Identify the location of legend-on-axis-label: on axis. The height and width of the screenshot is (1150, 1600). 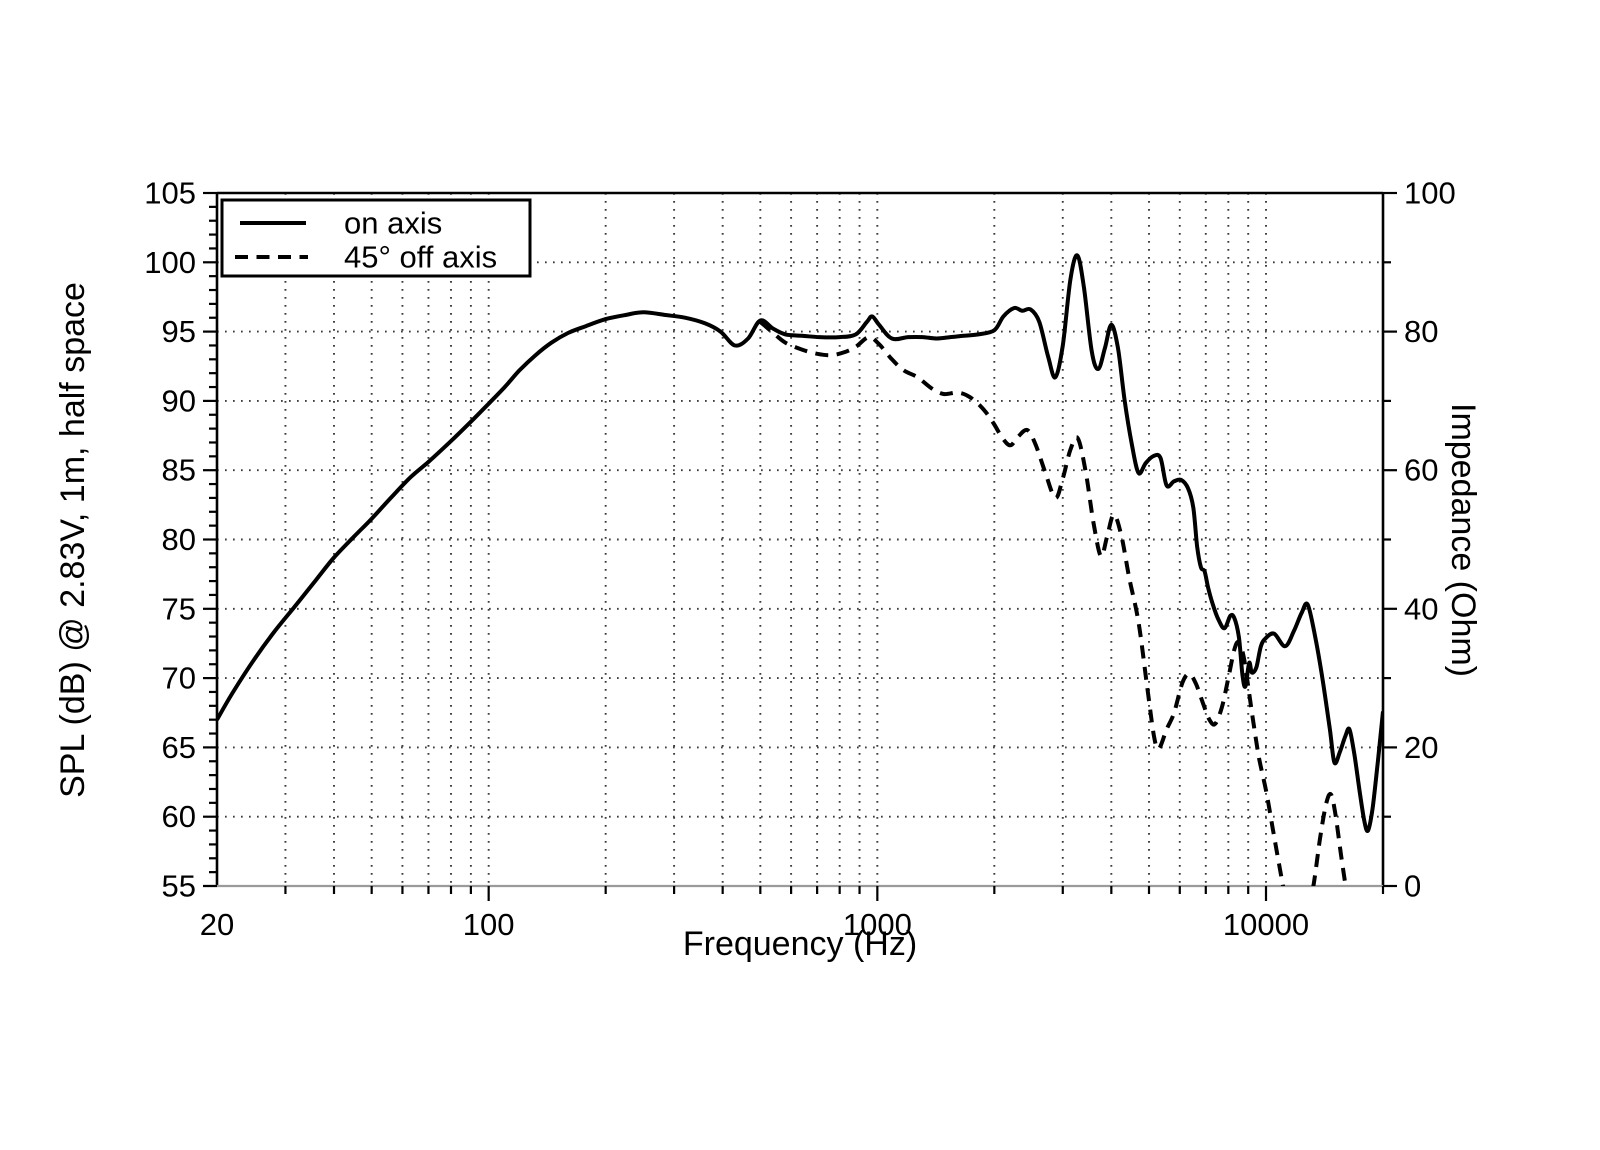
(393, 223).